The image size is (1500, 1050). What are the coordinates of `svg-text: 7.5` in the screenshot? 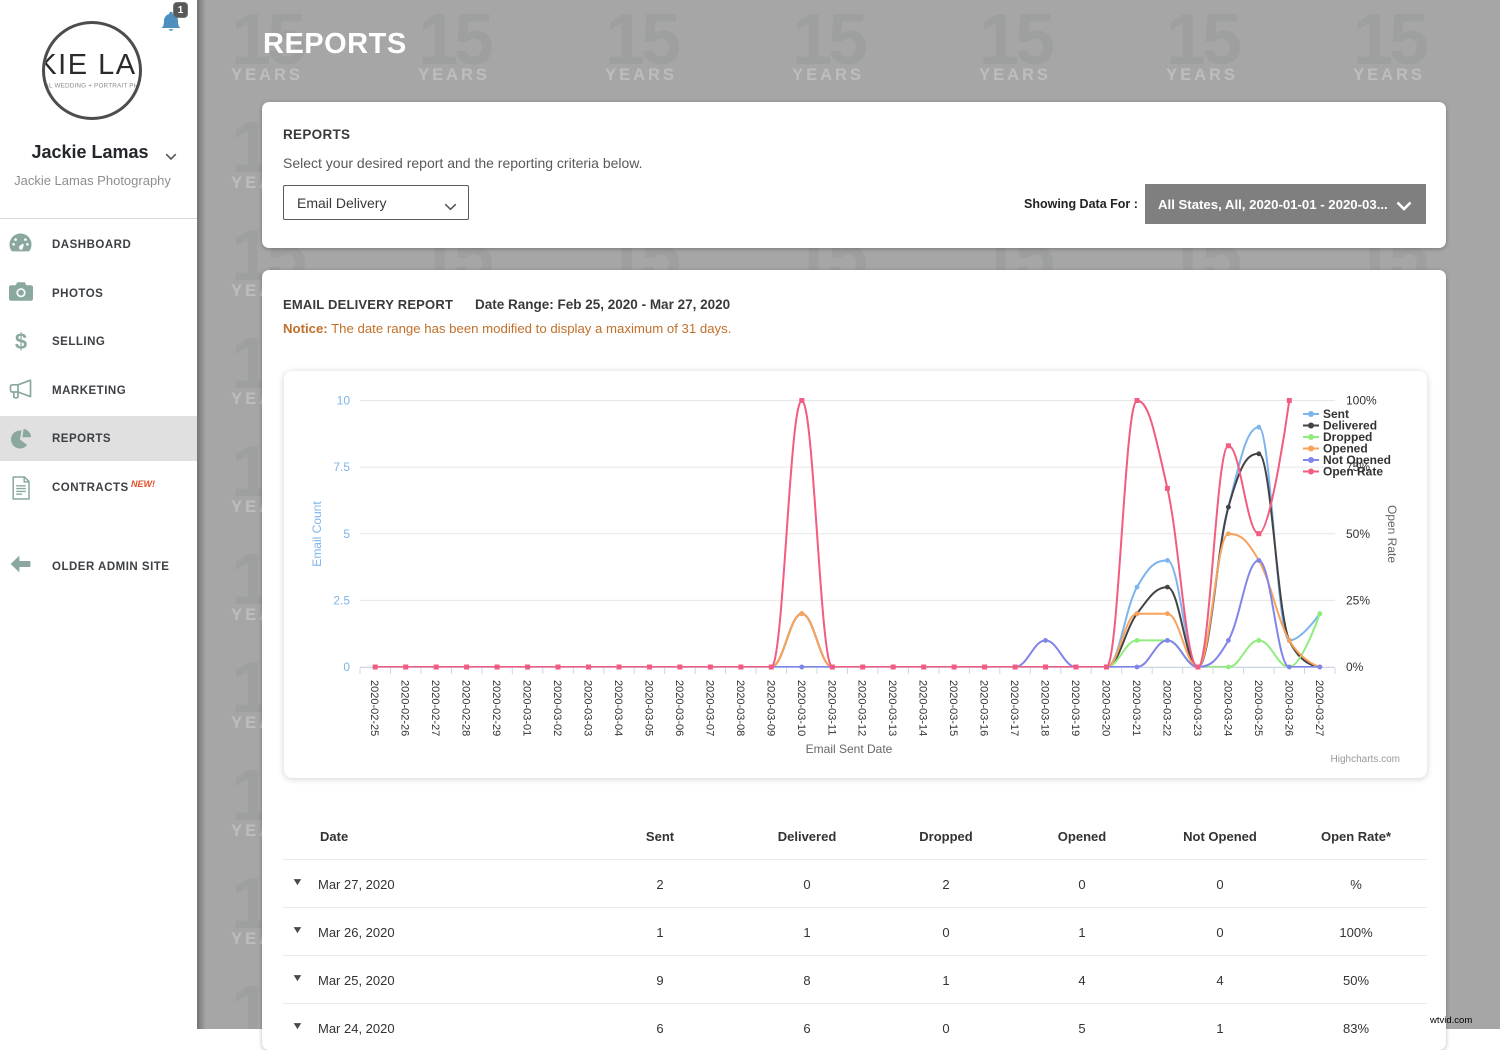 It's located at (341, 467).